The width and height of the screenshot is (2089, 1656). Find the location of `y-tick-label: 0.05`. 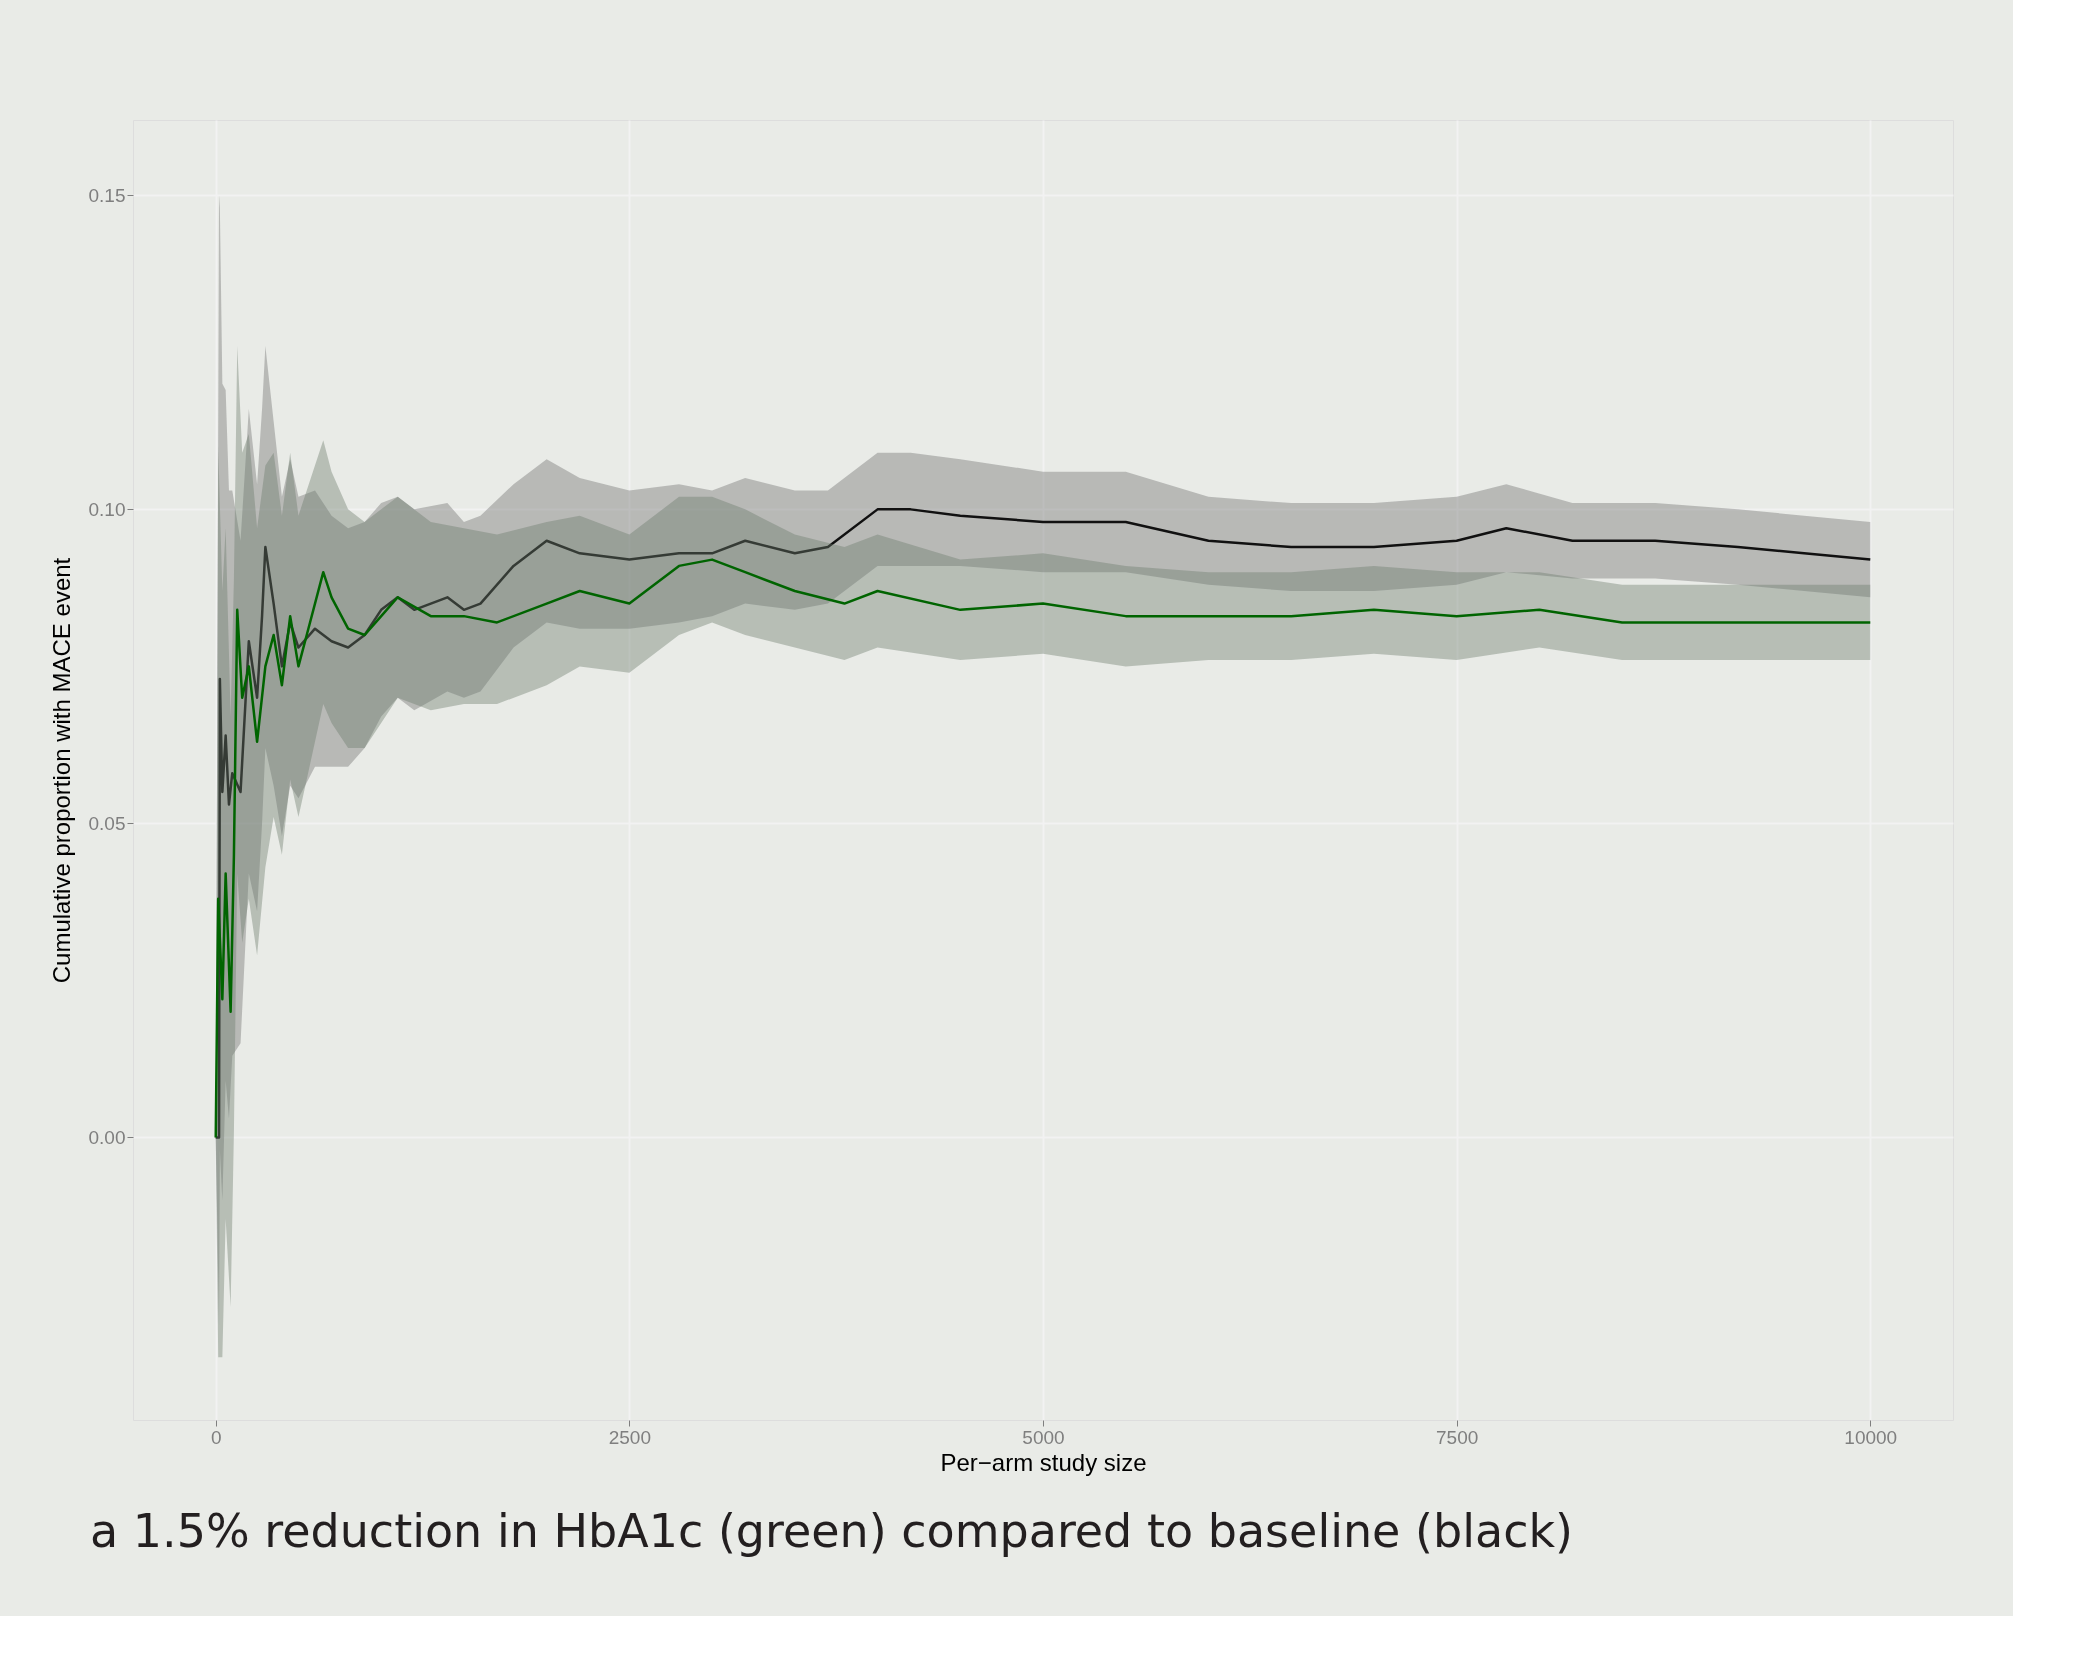

y-tick-label: 0.05 is located at coordinates (107, 823).